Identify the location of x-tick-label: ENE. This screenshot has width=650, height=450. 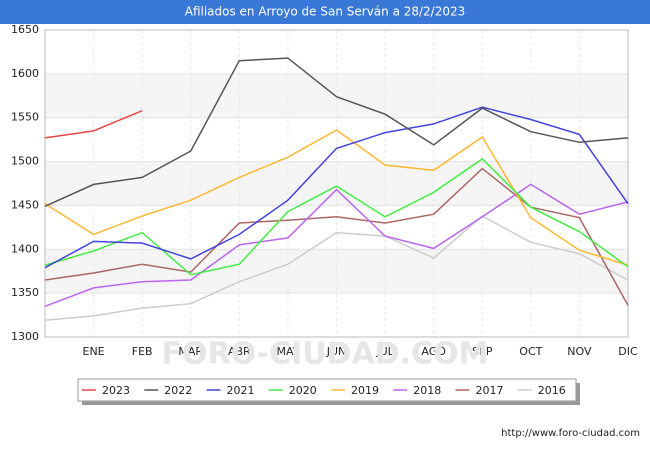
(94, 351).